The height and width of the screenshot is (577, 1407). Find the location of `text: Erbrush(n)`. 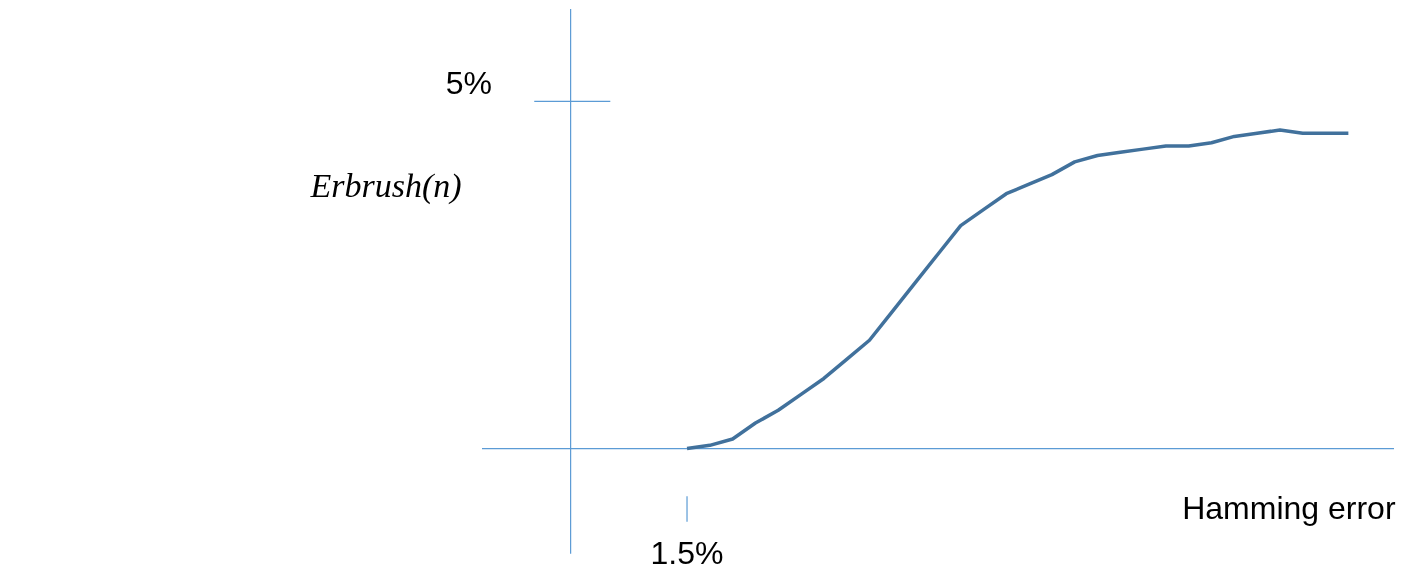

text: Erbrush(n) is located at coordinates (385, 186).